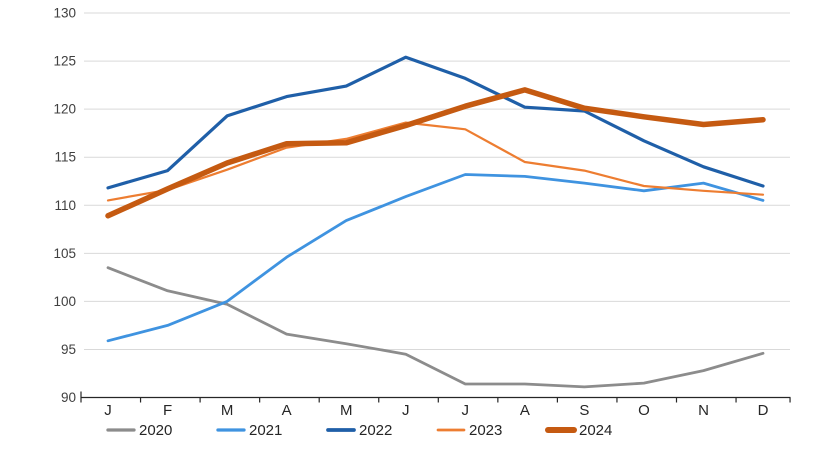 This screenshot has width=820, height=456. I want to click on legend-item-2020: 2020, so click(139, 430).